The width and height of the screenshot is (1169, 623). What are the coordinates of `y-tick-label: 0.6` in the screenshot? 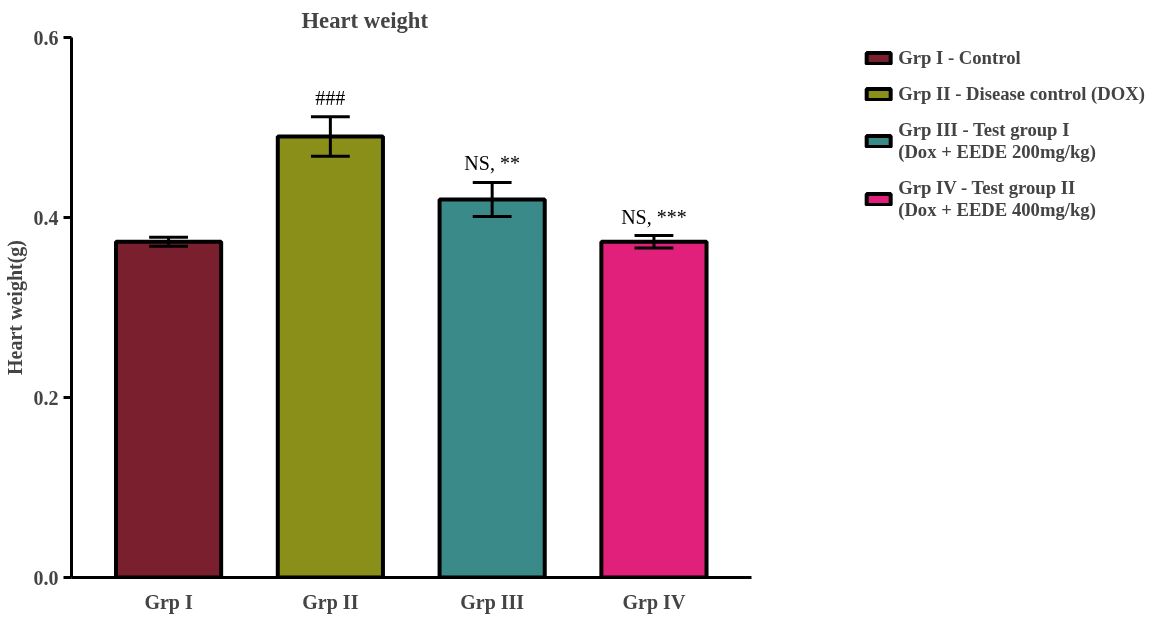 It's located at (46, 37).